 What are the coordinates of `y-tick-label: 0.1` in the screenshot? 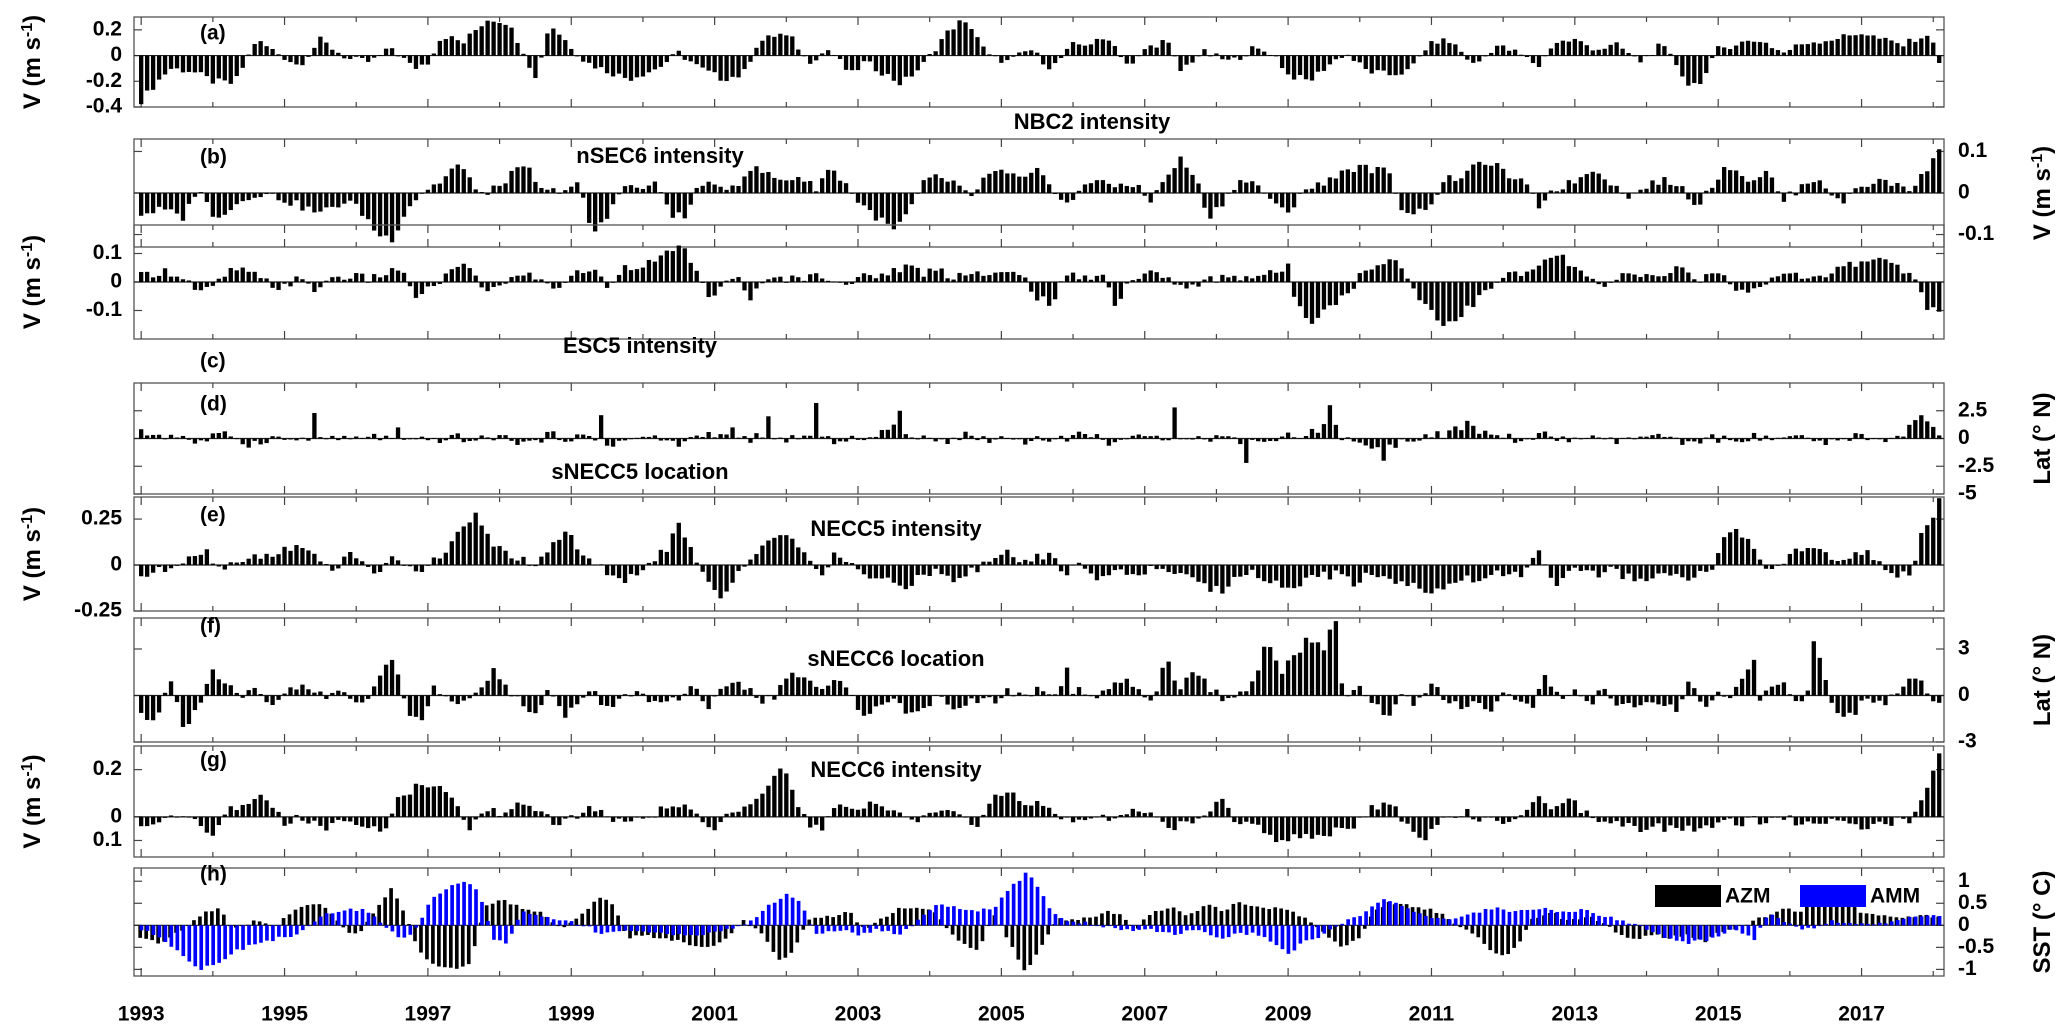 It's located at (108, 252).